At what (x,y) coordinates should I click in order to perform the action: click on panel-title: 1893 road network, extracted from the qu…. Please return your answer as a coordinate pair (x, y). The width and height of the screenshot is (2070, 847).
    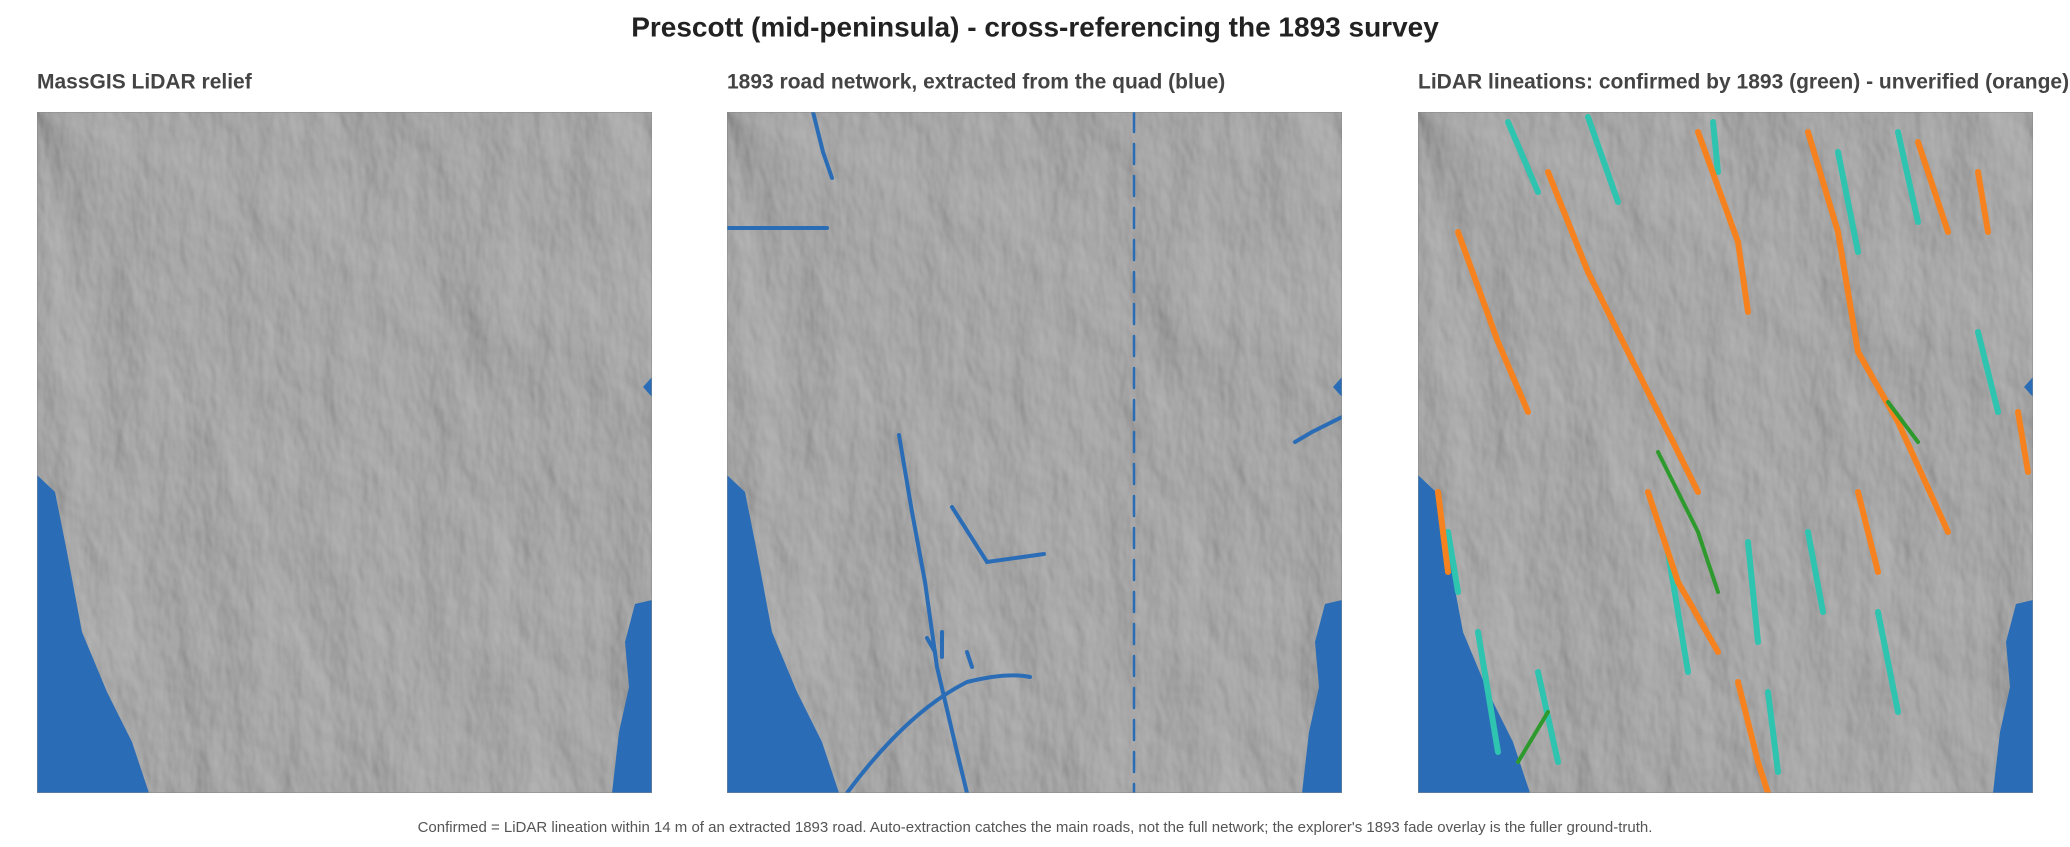
    Looking at the image, I should click on (976, 82).